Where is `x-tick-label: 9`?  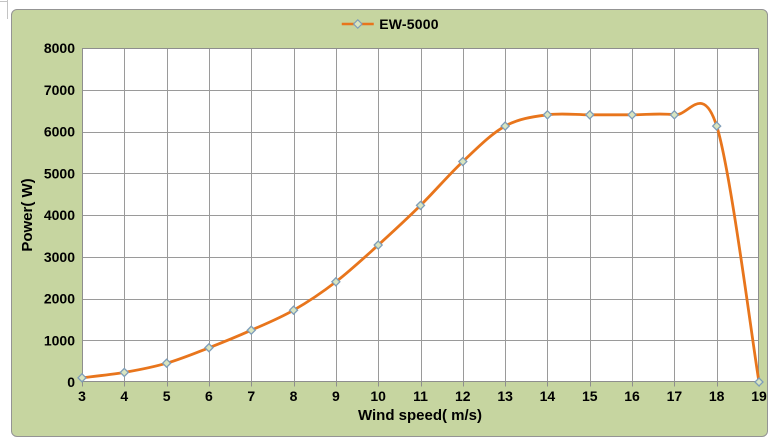 x-tick-label: 9 is located at coordinates (336, 396).